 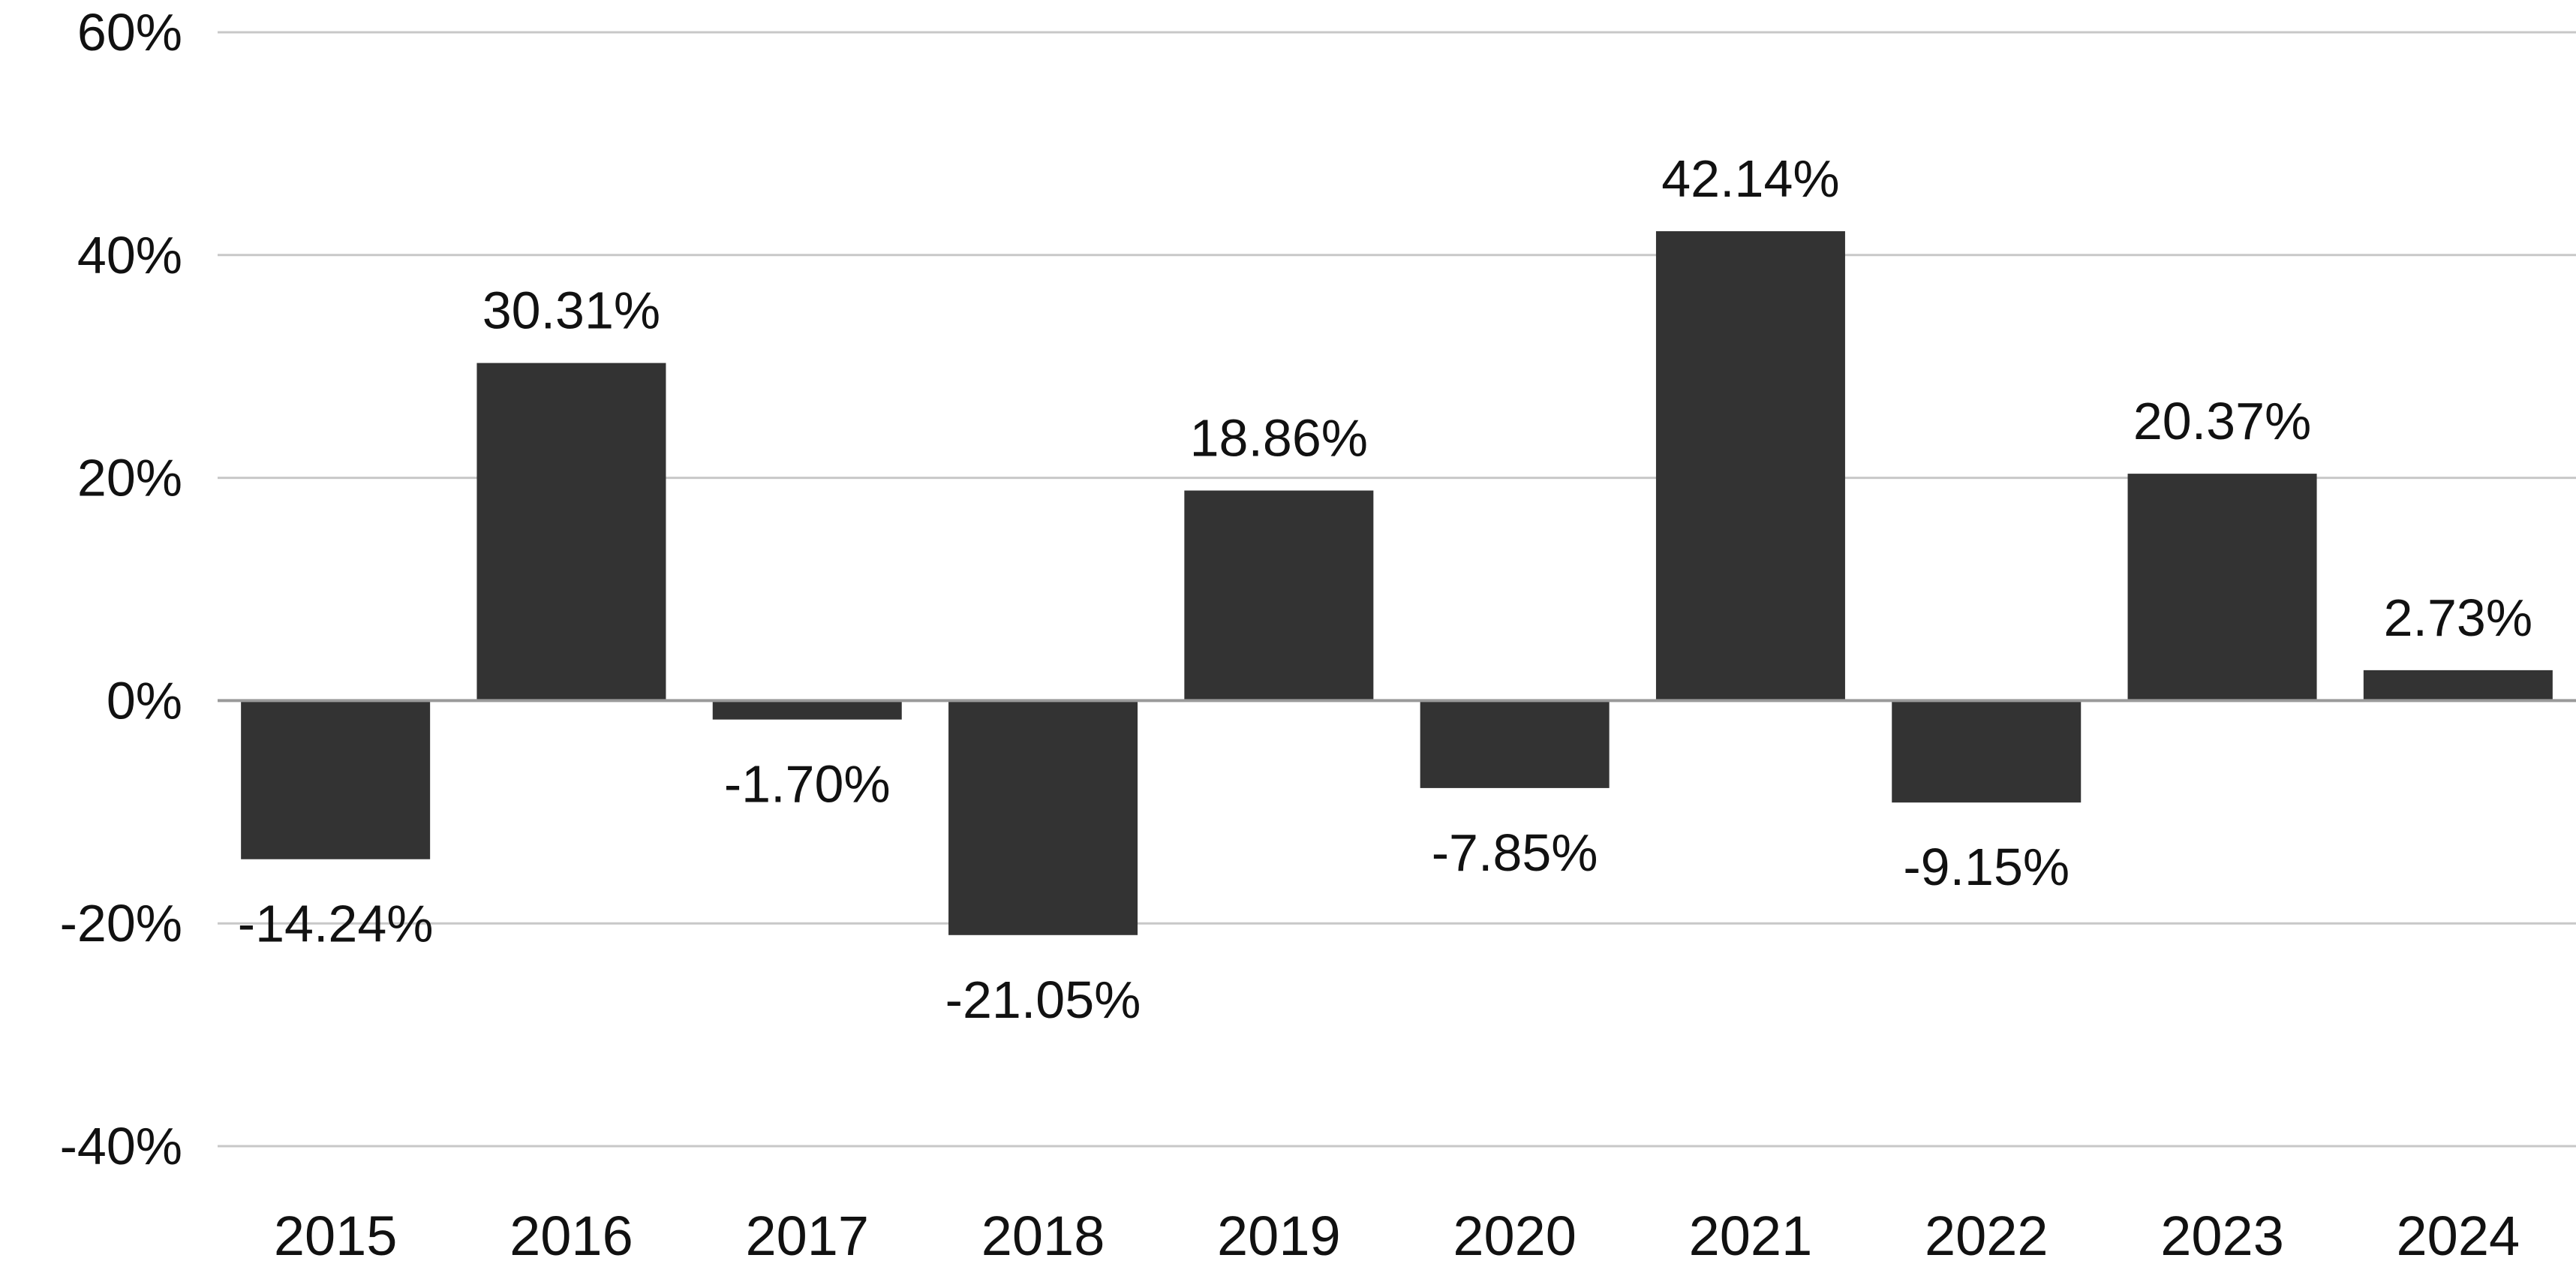 What do you see at coordinates (1750, 466) in the screenshot?
I see `bar-2021` at bounding box center [1750, 466].